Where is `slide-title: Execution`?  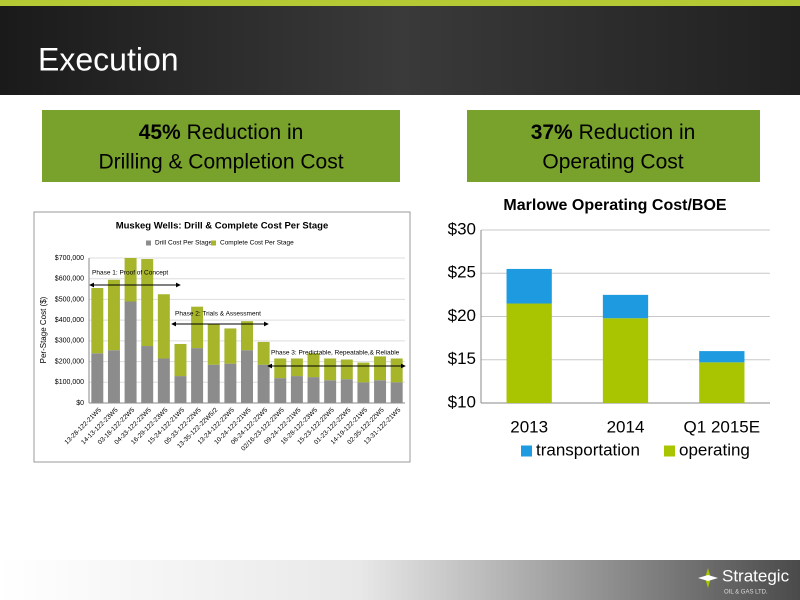
slide-title: Execution is located at coordinates (108, 59).